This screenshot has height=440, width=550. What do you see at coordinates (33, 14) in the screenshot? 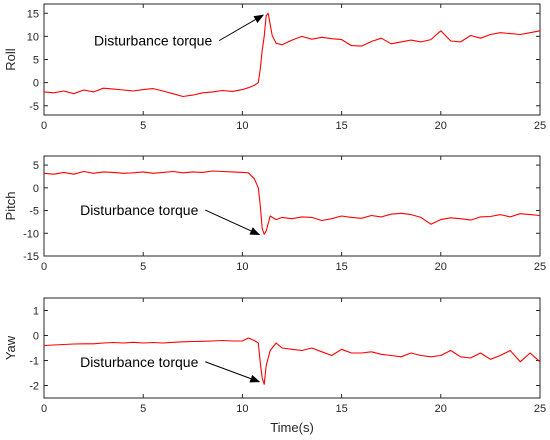
I see `y-tick-label: 15` at bounding box center [33, 14].